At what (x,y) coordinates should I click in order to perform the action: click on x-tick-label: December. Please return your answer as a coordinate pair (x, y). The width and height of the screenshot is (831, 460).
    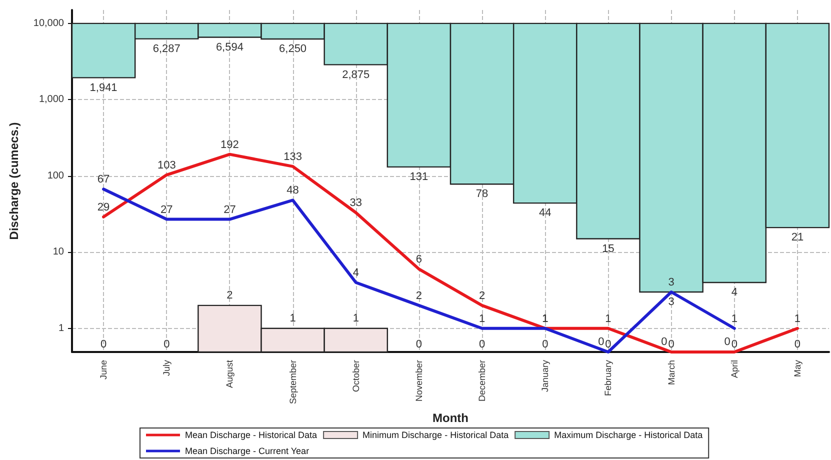
    Looking at the image, I should click on (482, 381).